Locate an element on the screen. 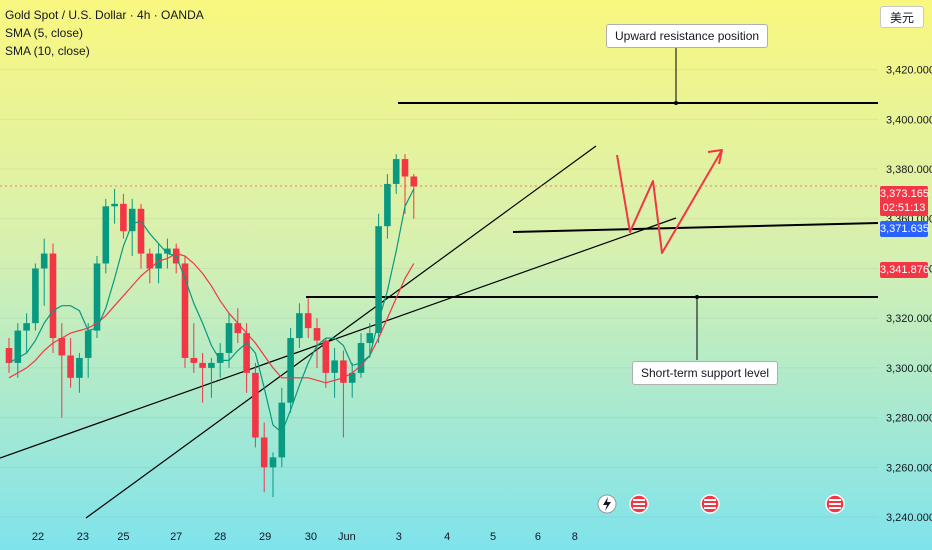  sma10-line is located at coordinates (211, 318).